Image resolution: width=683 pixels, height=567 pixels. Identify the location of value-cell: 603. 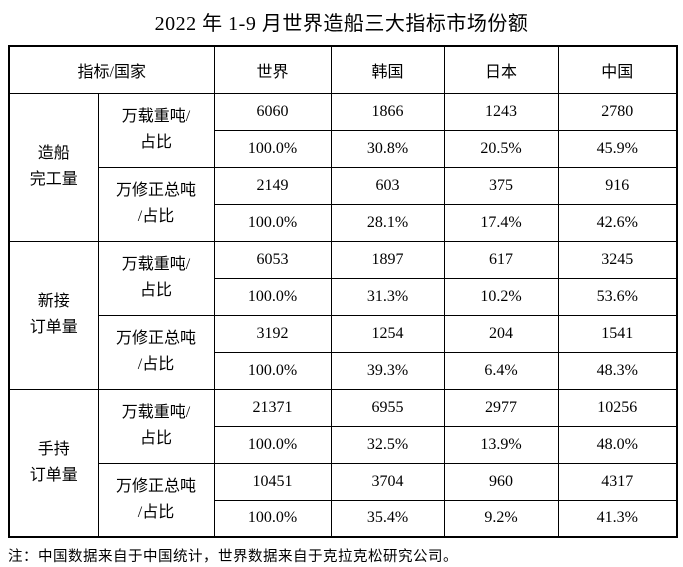
(387, 185).